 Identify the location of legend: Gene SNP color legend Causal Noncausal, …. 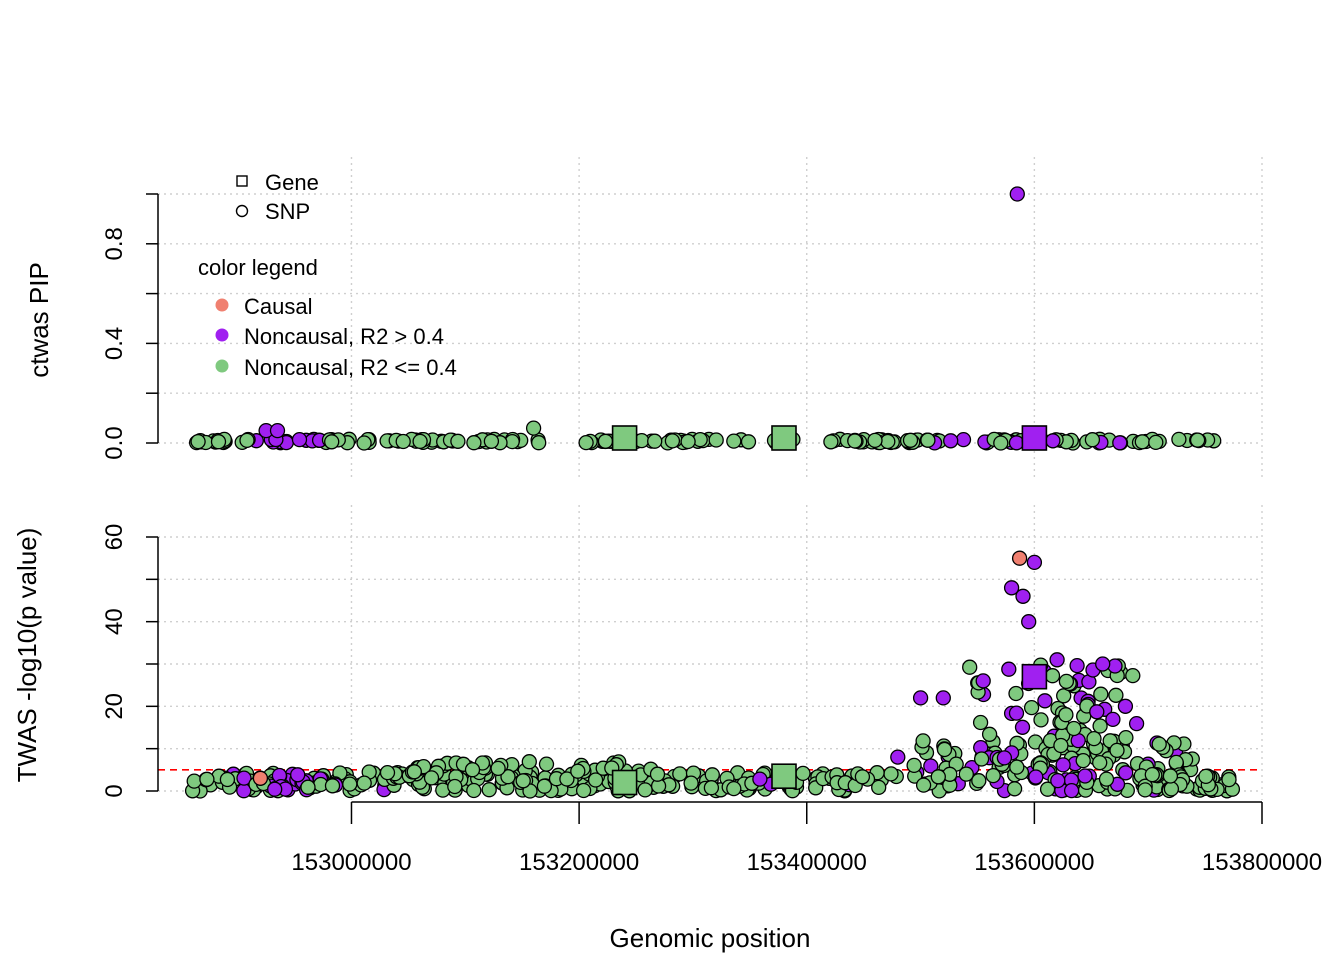
(327, 275).